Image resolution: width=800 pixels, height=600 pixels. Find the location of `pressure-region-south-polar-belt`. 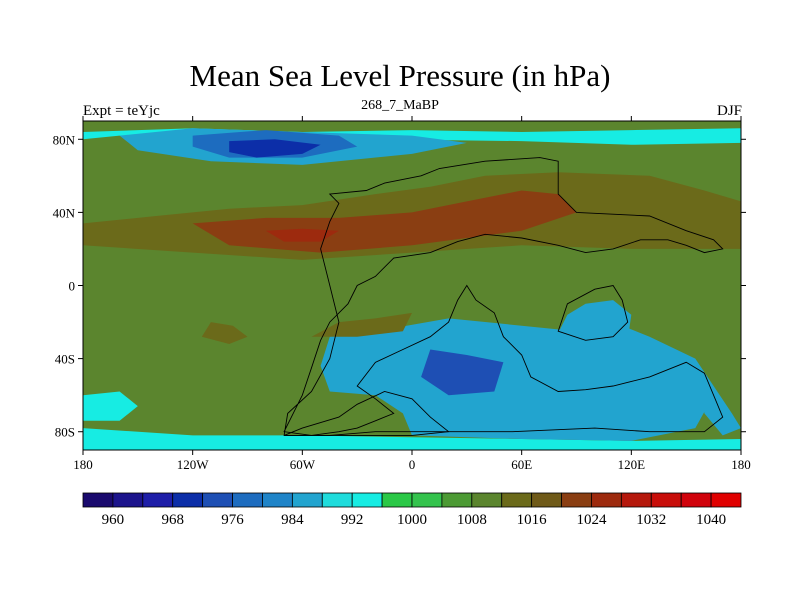

pressure-region-south-polar-belt is located at coordinates (412, 439).